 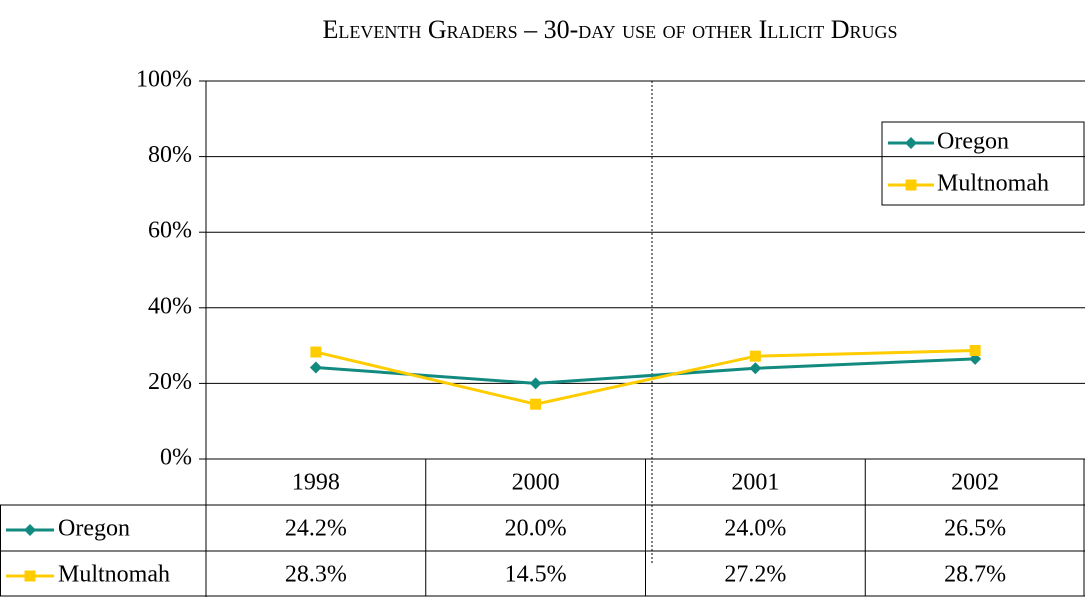 What do you see at coordinates (755, 529) in the screenshot?
I see `table-value: 24.0%` at bounding box center [755, 529].